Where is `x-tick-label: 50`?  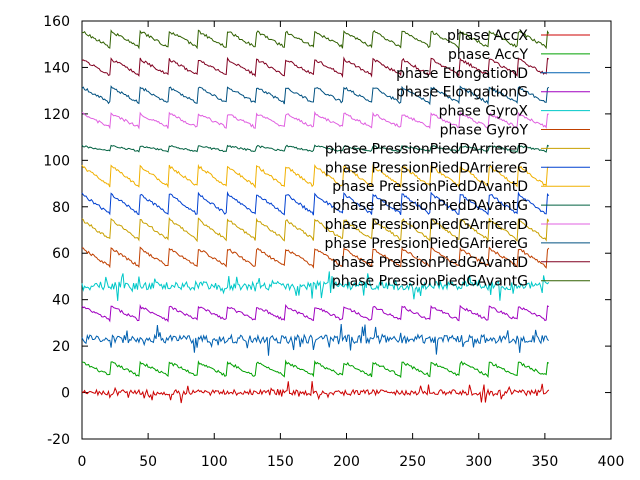 x-tick-label: 50 is located at coordinates (148, 462).